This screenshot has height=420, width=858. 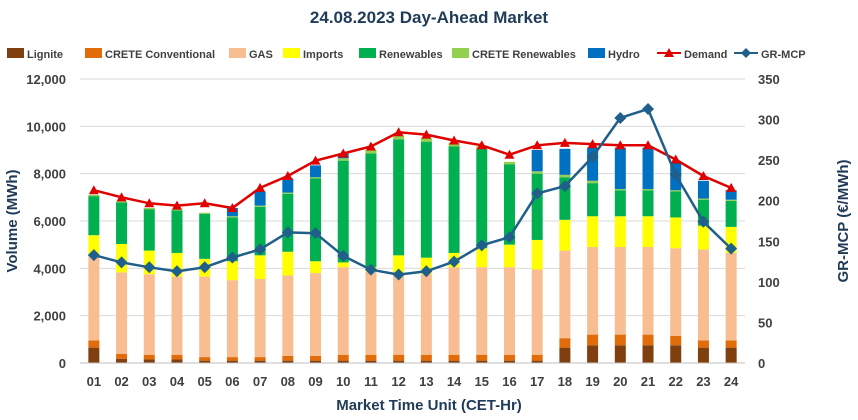 I want to click on x-tick-label: 10, so click(x=343, y=381).